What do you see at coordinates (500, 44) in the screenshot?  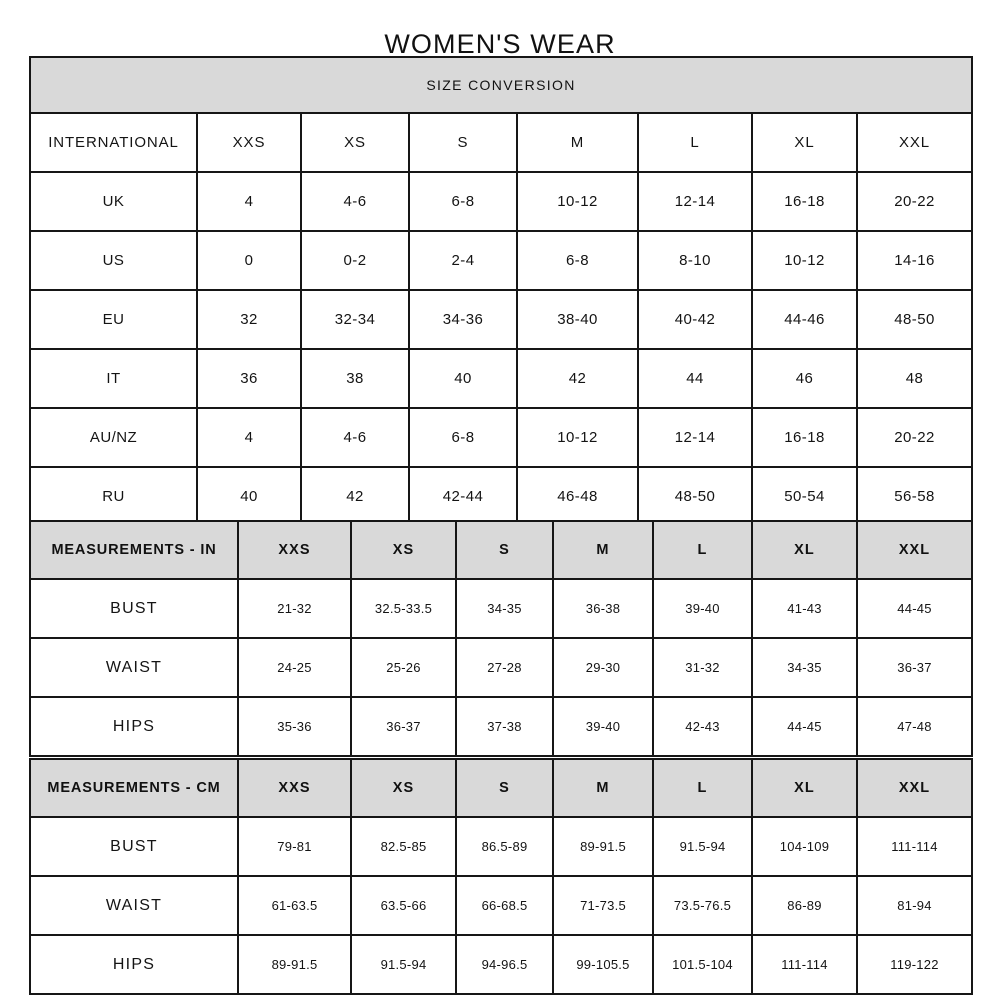 I see `page-title: WOMEN'S WEAR` at bounding box center [500, 44].